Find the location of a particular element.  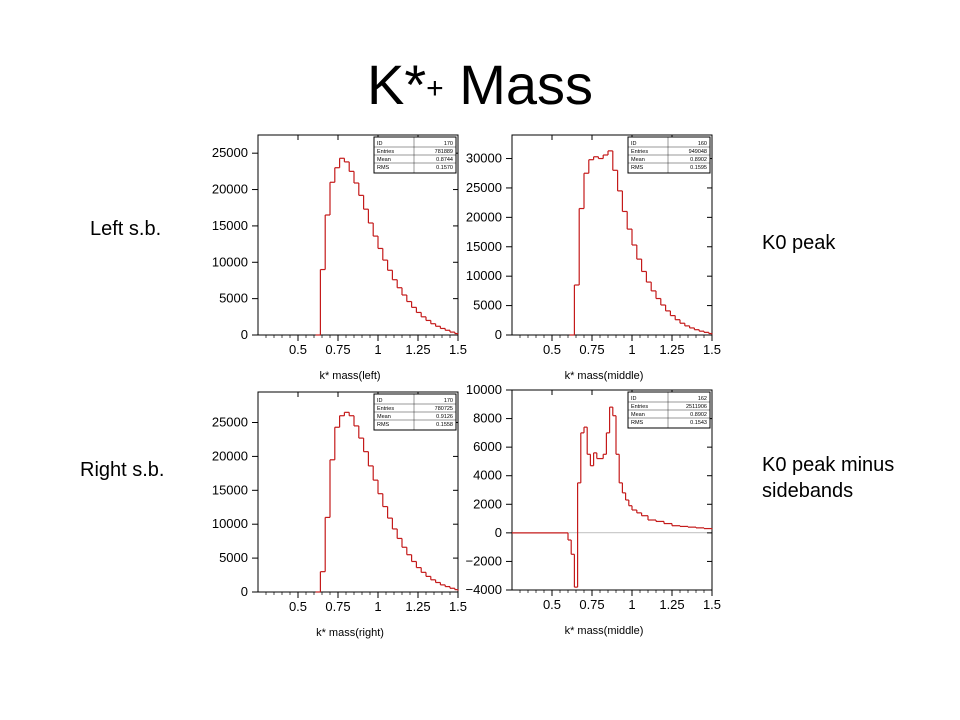

y-tick-label: 6000 is located at coordinates (487, 446).